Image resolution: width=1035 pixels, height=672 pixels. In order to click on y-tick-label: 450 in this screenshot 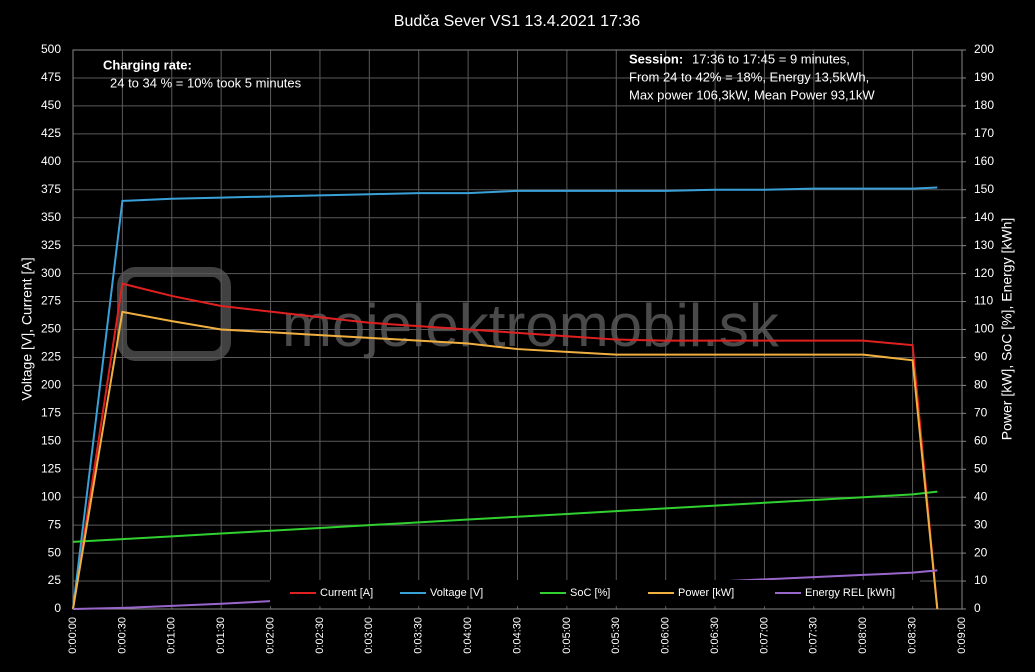, I will do `click(51, 105)`.